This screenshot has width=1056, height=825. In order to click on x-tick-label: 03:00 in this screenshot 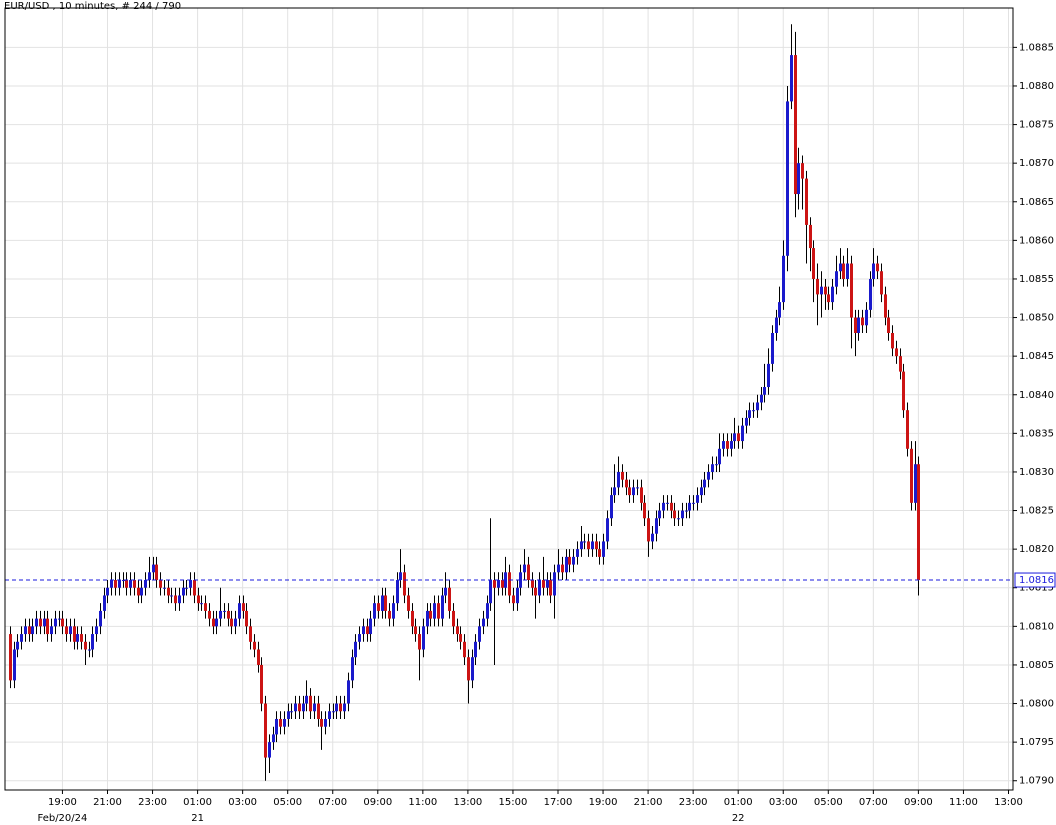, I will do `click(783, 802)`.